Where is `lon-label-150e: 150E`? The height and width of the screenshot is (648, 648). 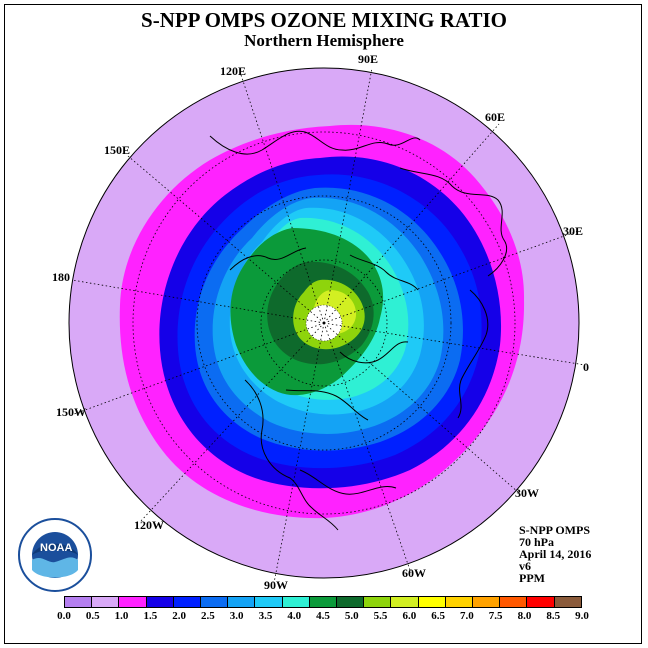
lon-label-150e: 150E is located at coordinates (117, 150).